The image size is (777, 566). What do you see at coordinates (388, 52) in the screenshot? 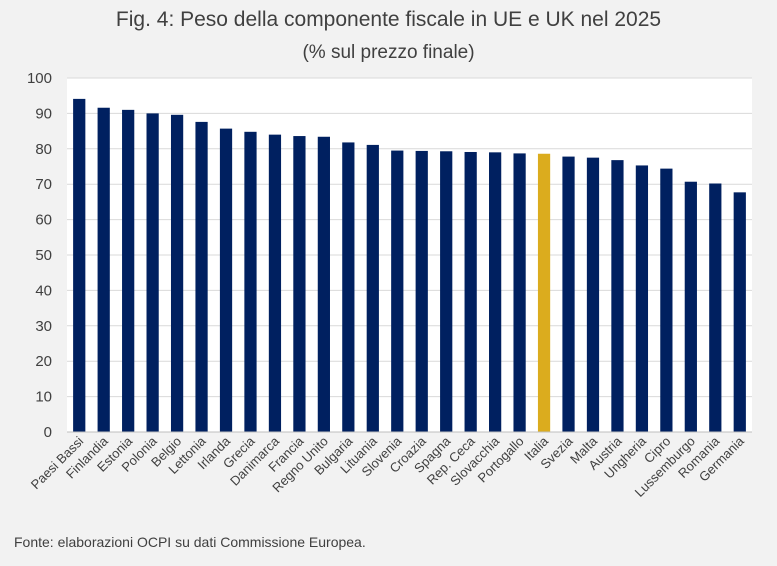
I see `chart-subtitle: (% sul prezzo finale)` at bounding box center [388, 52].